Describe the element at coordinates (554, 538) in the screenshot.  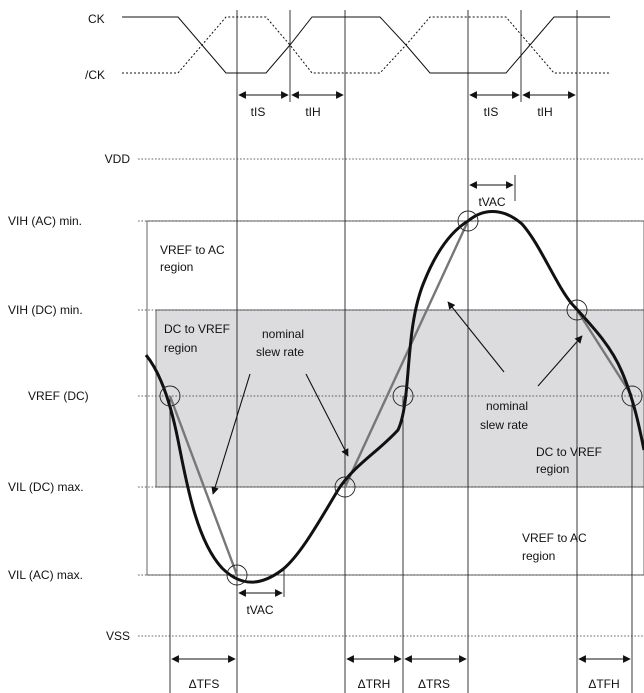
I see `vref-to-ac-region-label-right: VREF to AC` at that location.